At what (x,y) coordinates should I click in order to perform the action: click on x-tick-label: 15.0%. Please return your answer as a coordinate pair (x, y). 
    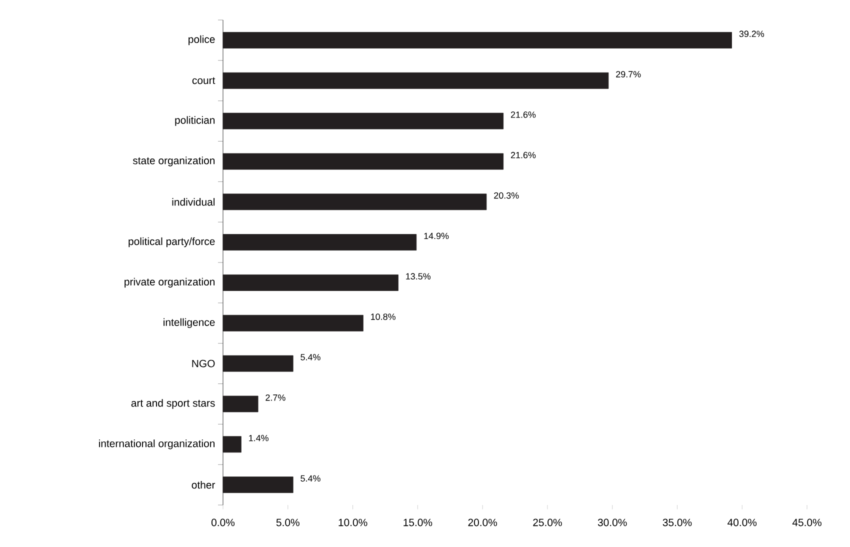
    Looking at the image, I should click on (418, 522).